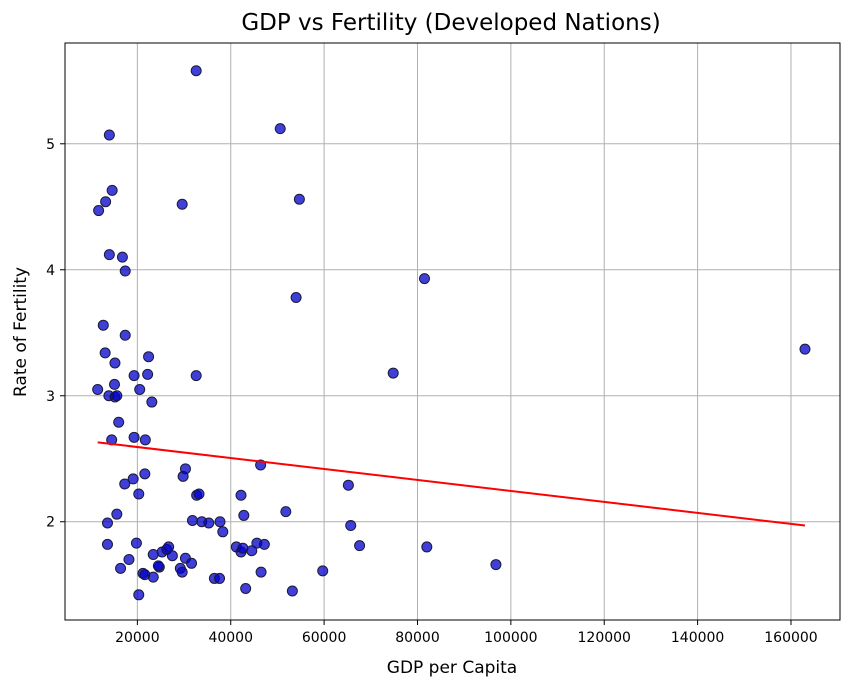  I want to click on trendline, so click(451, 484).